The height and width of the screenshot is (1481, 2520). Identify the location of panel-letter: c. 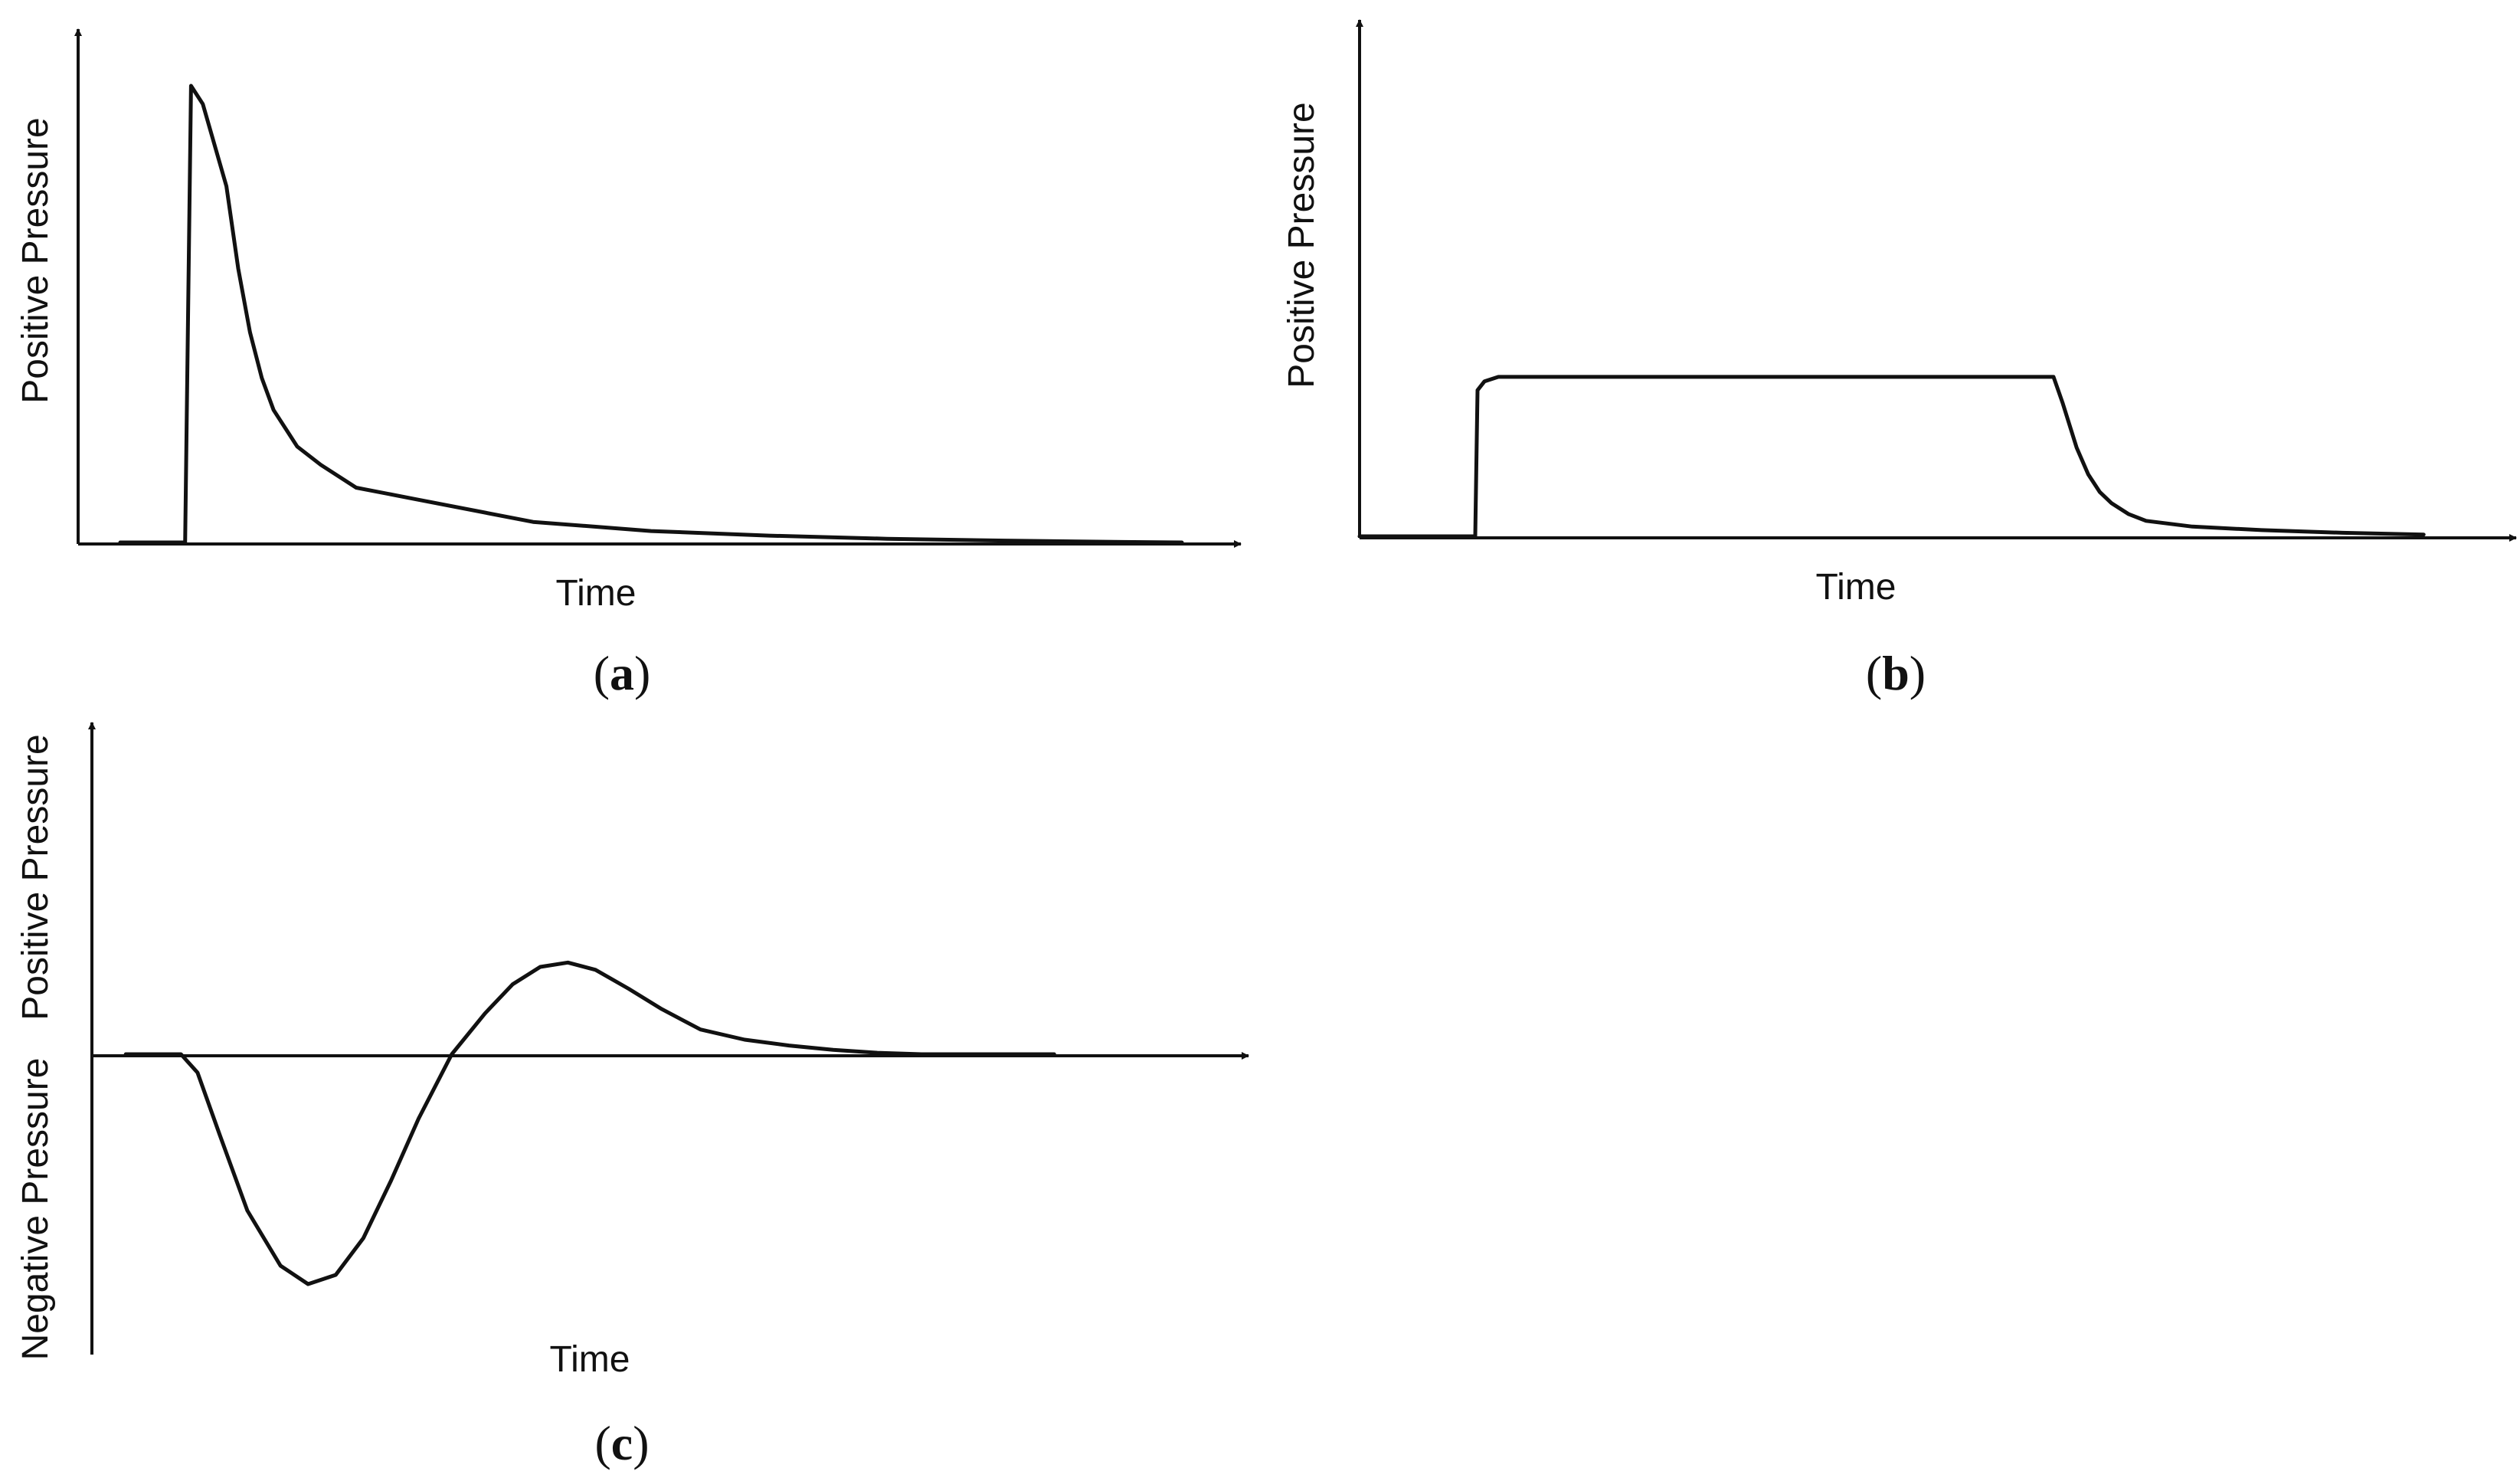
(622, 1443).